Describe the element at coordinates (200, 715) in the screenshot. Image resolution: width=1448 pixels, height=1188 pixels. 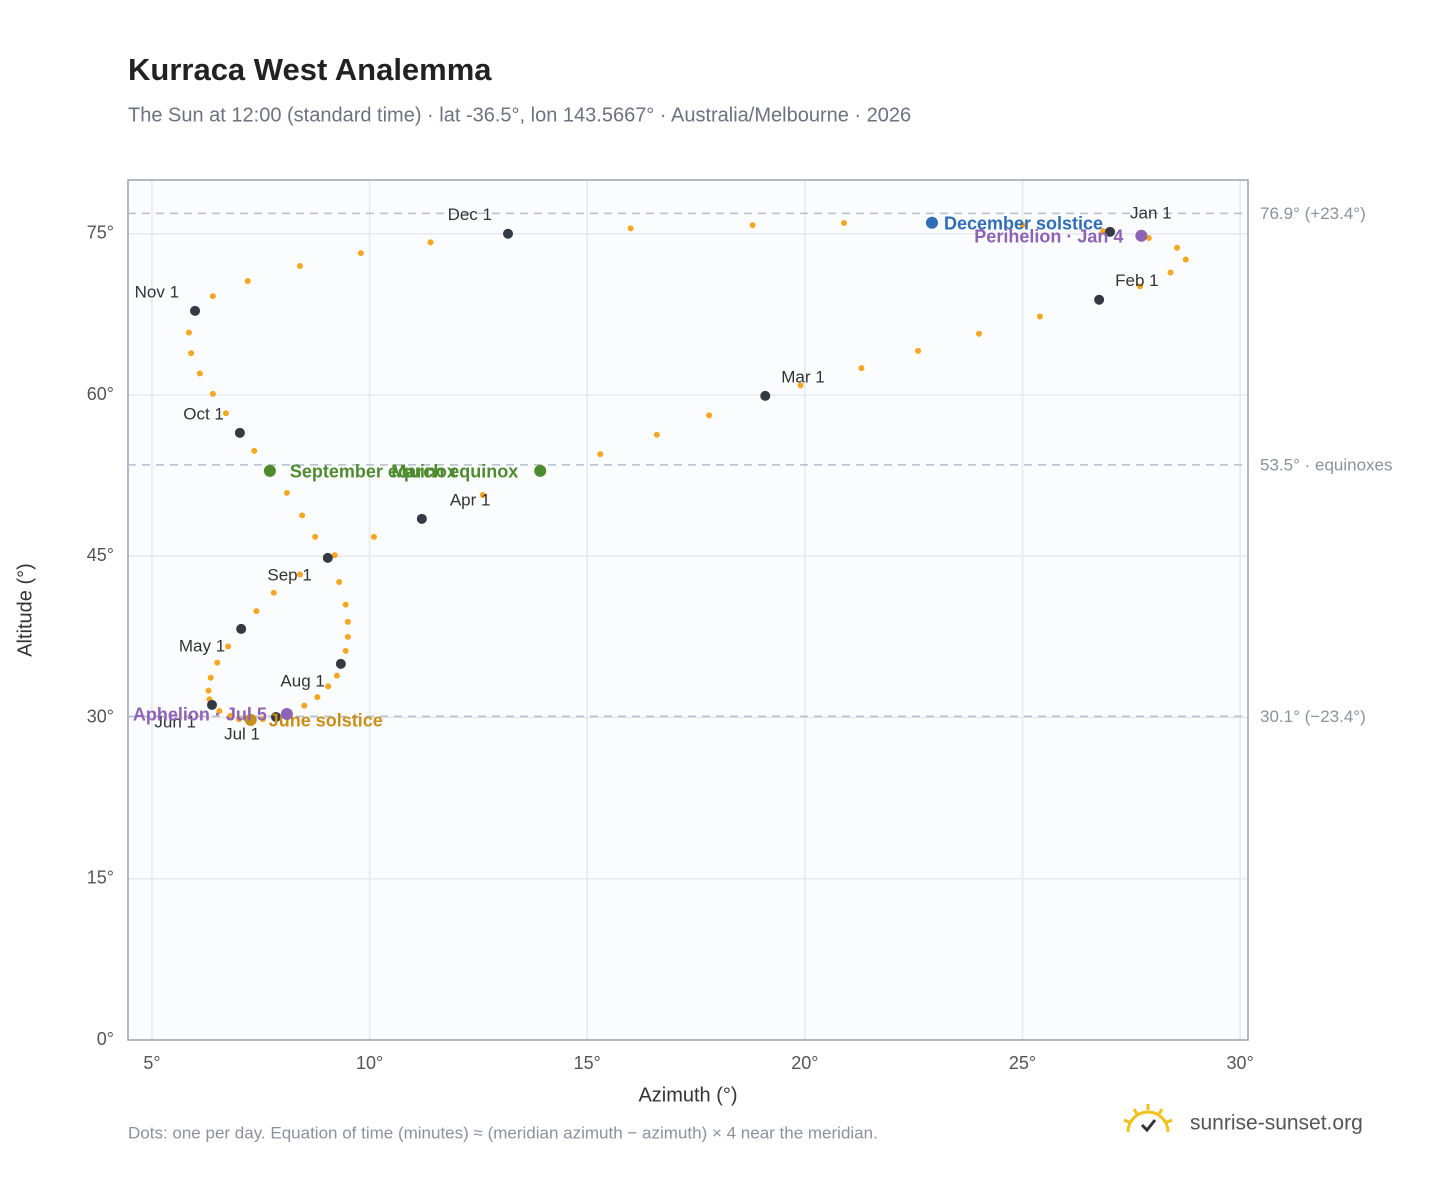
I see `event-label: Aphelion · Jul 5` at that location.